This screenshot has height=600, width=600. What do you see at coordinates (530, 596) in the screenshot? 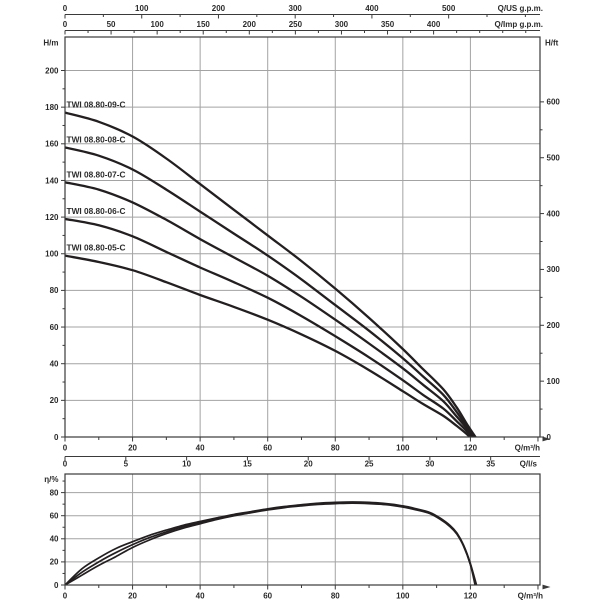
I see `eff-m3h-axis-label: Q/m³/h` at bounding box center [530, 596].